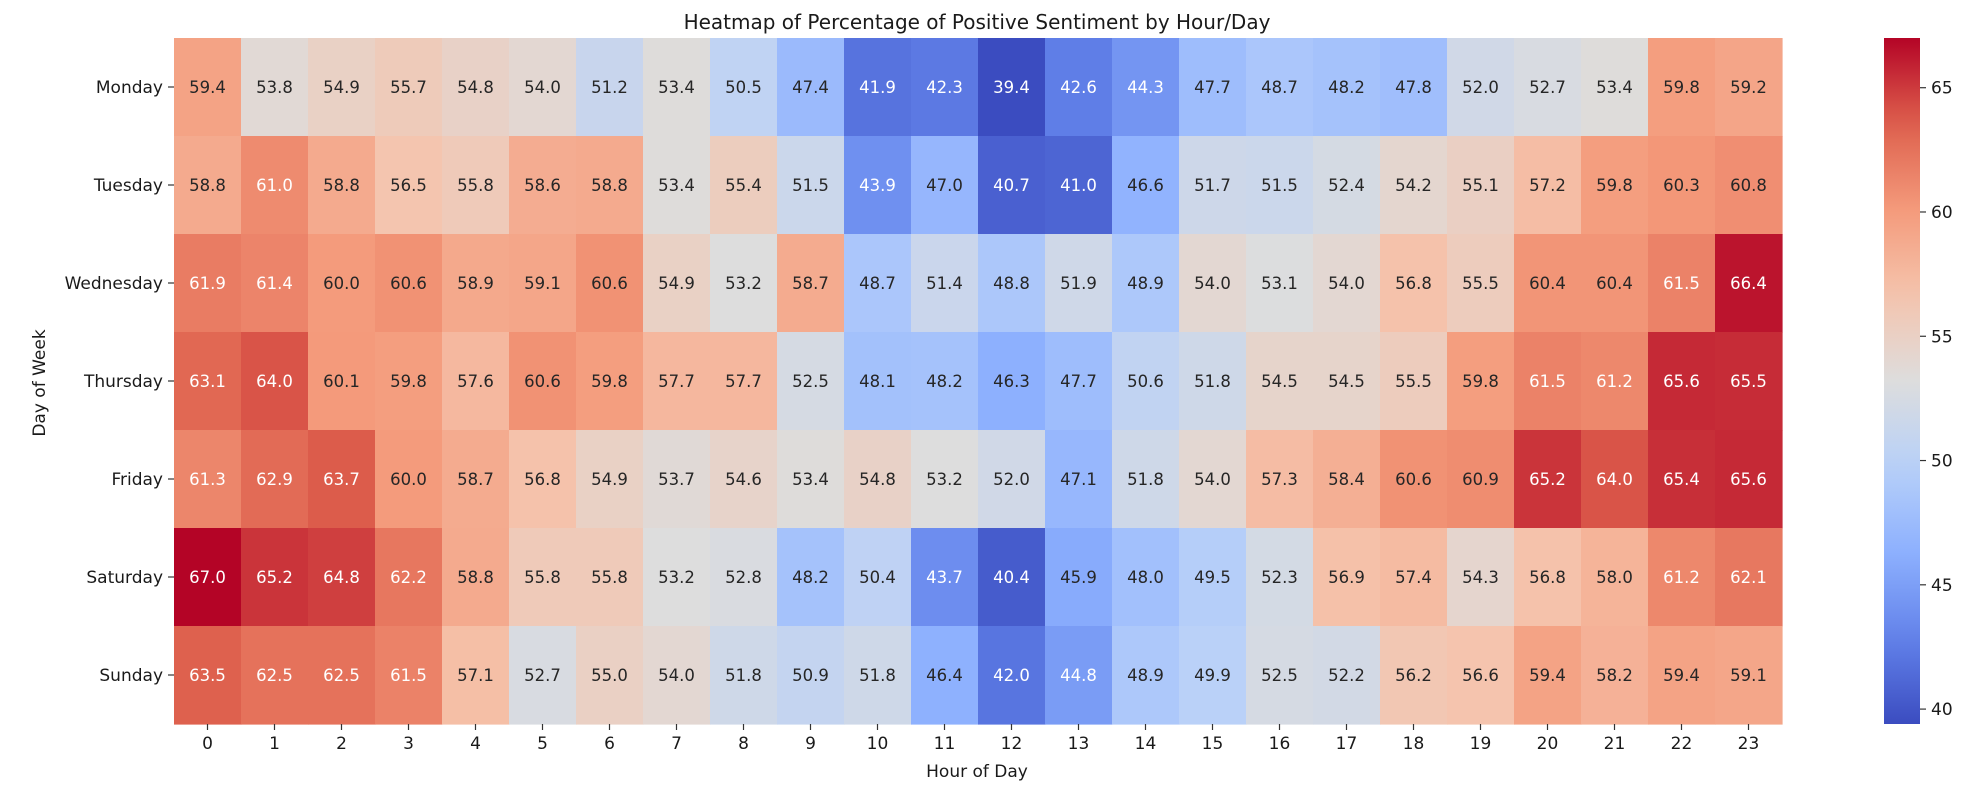 This screenshot has height=798, width=1966. I want to click on cell-value-label: 41.9, so click(877, 87).